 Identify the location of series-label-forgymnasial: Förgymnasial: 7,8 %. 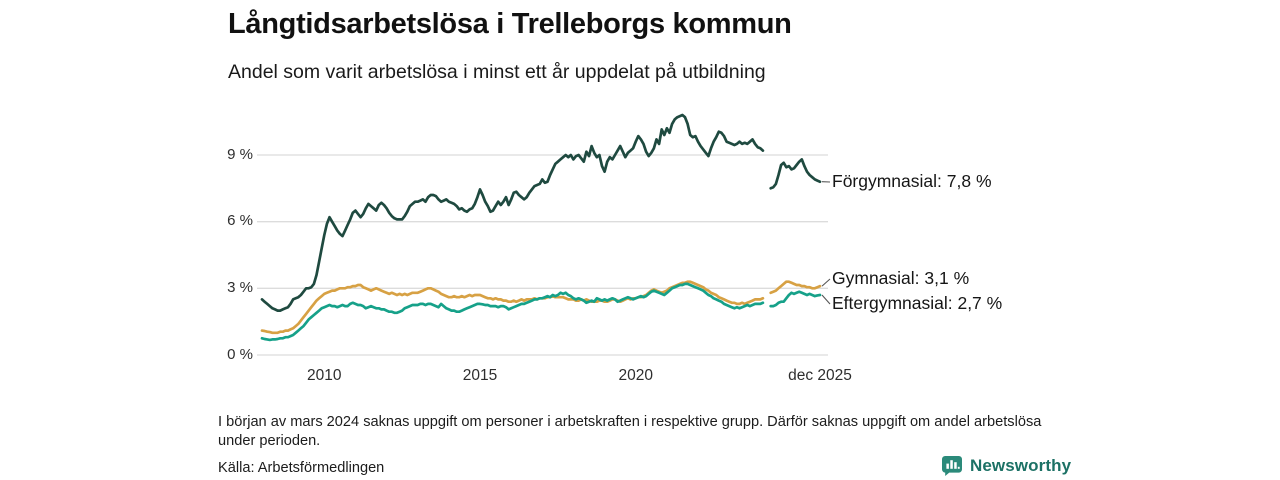
(912, 181).